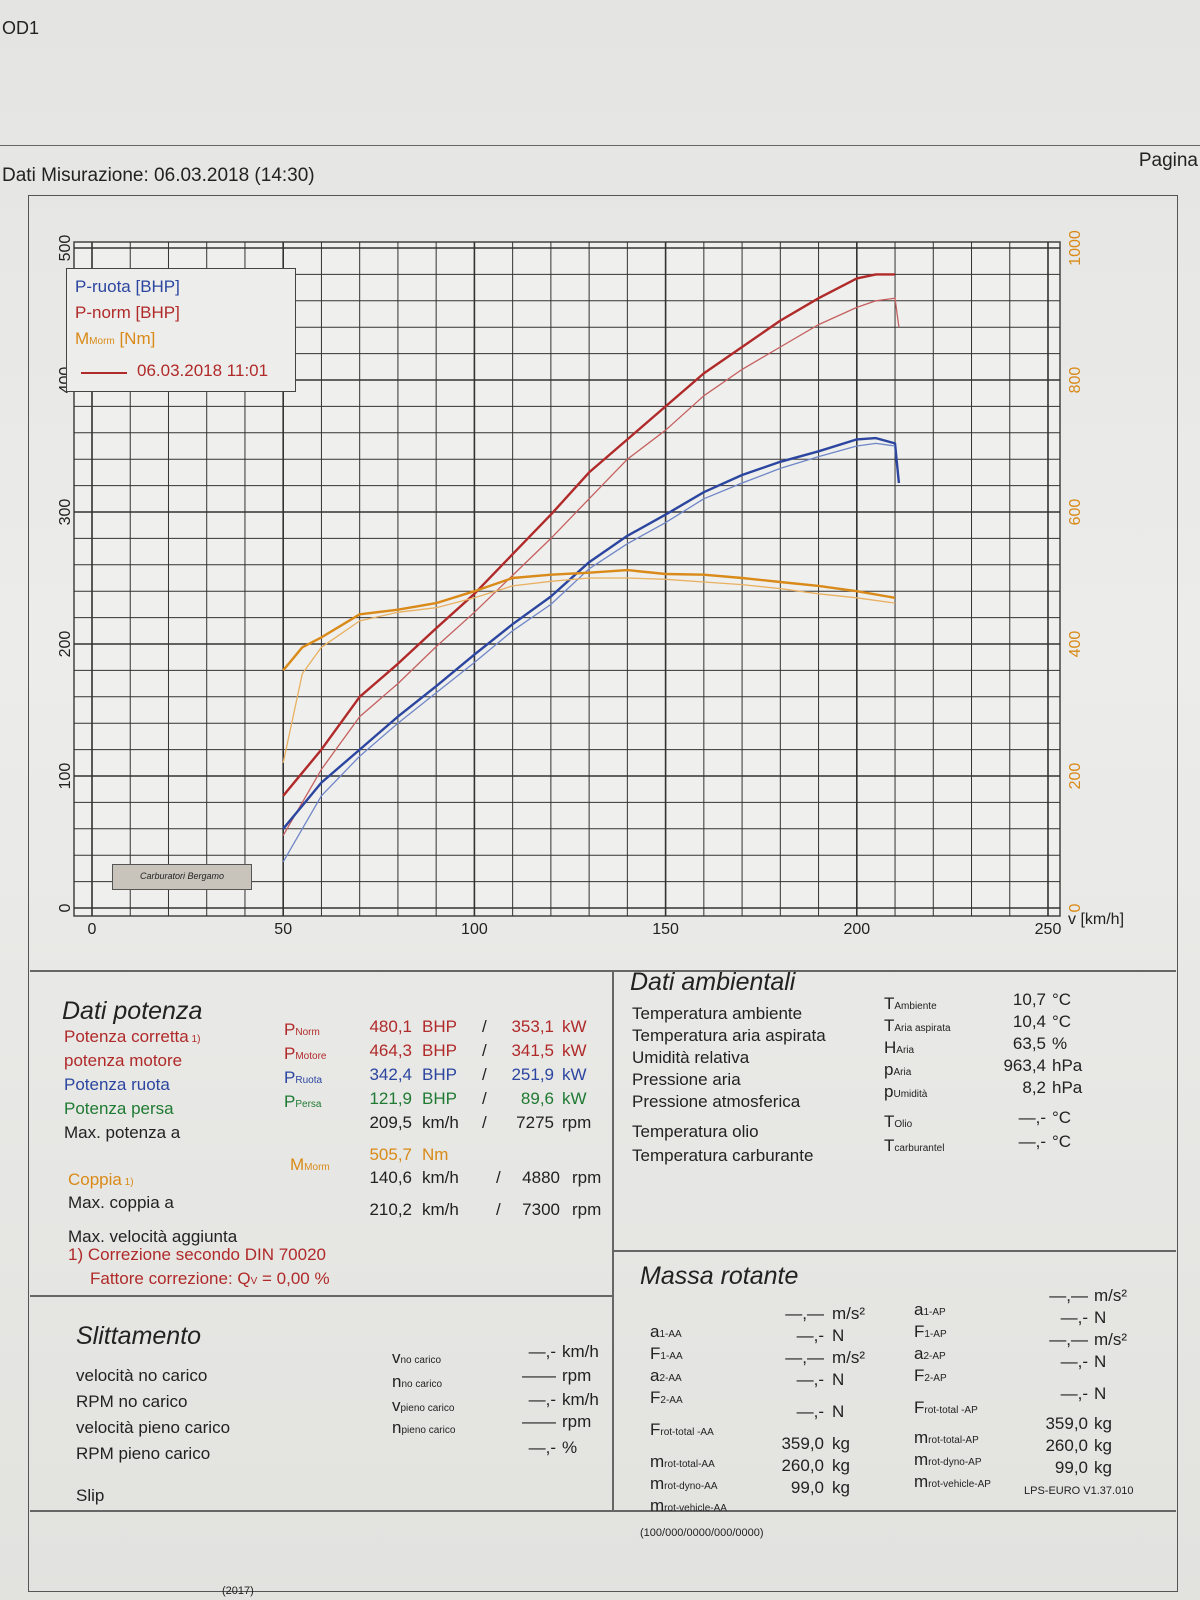  Describe the element at coordinates (65, 512) in the screenshot. I see `y-left-tick-label: 300` at that location.